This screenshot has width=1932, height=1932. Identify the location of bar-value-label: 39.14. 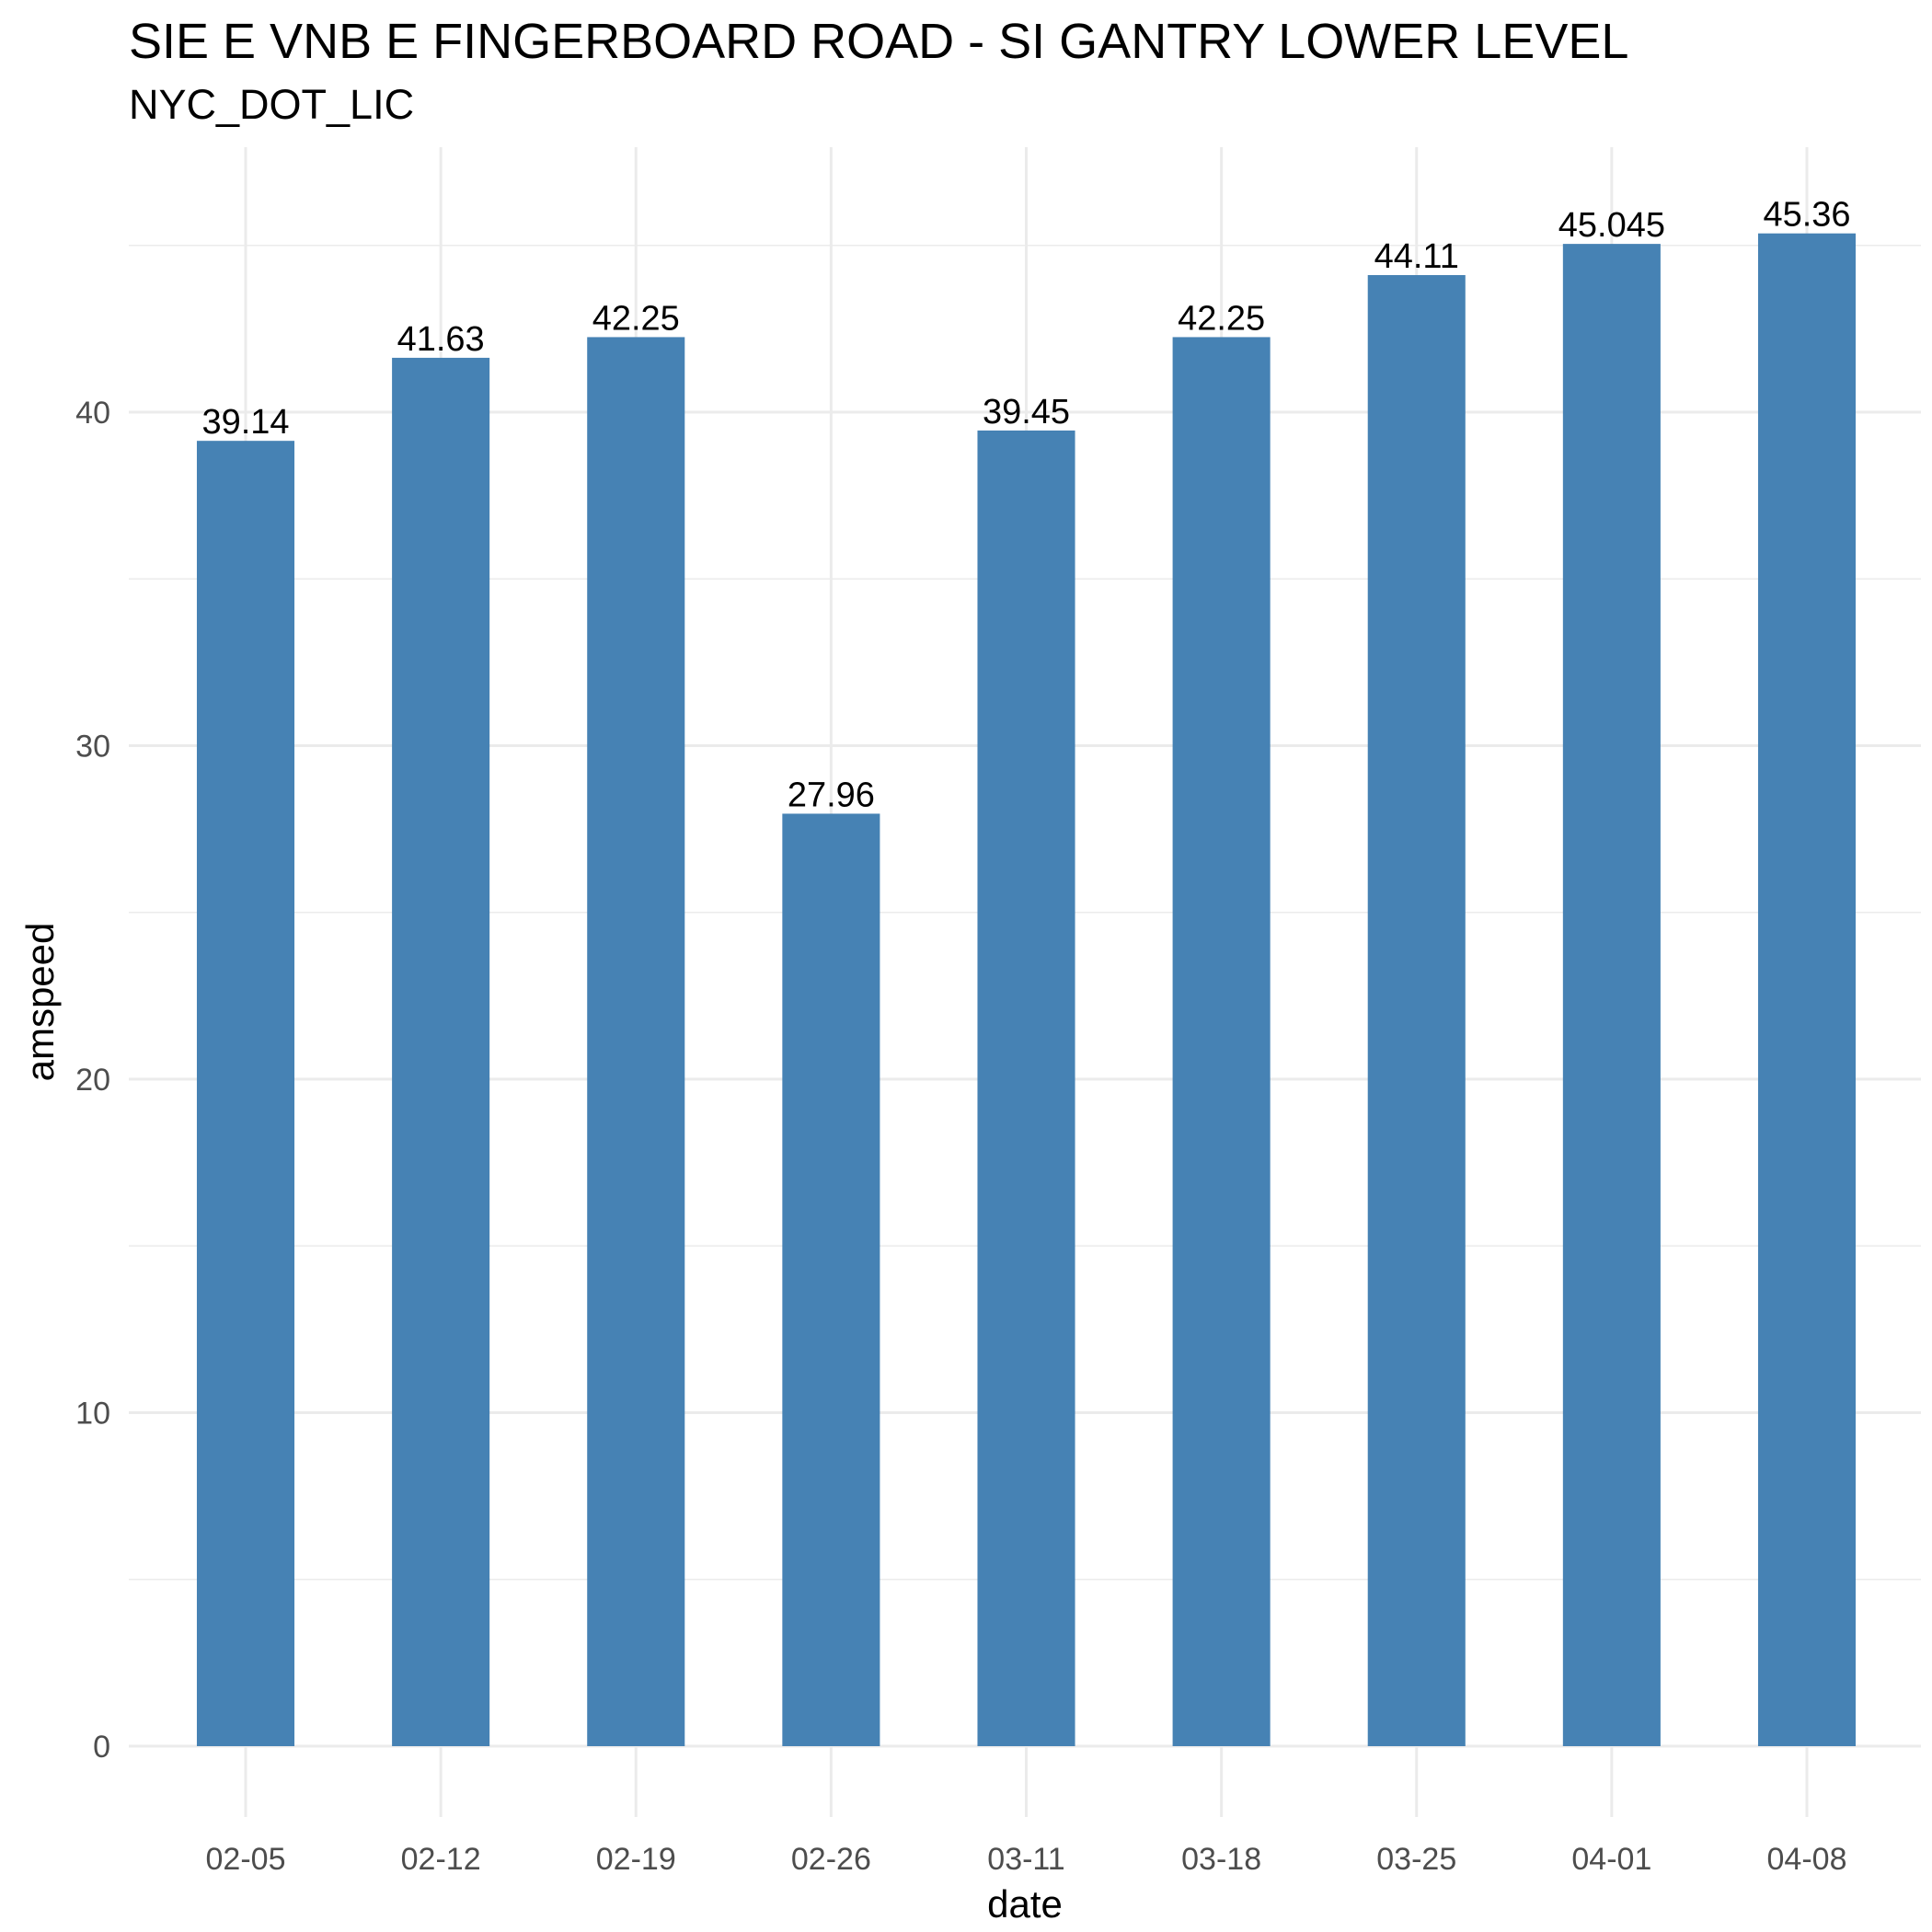
(245, 422).